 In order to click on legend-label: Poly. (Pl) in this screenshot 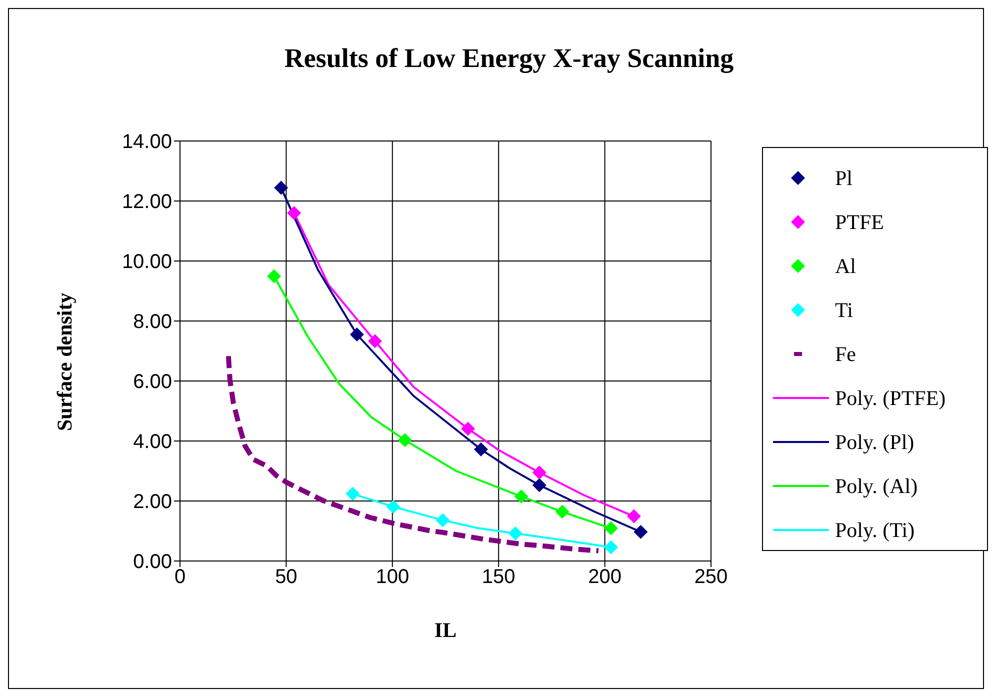, I will do `click(874, 442)`.